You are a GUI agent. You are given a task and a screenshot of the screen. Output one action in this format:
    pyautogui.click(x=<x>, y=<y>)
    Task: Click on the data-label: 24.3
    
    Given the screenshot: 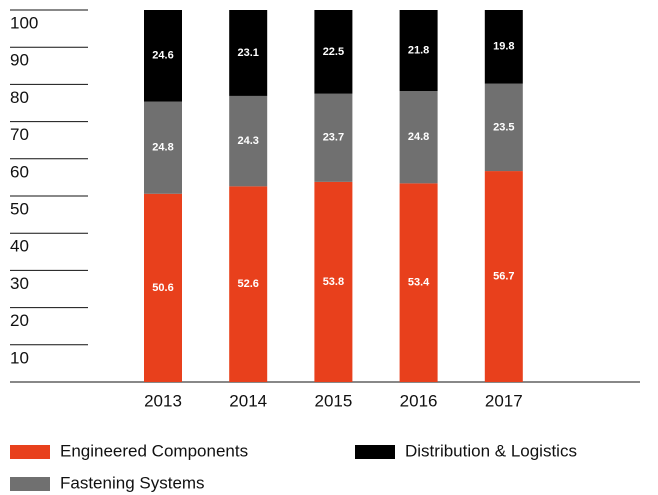 What is the action you would take?
    pyautogui.click(x=247, y=141)
    